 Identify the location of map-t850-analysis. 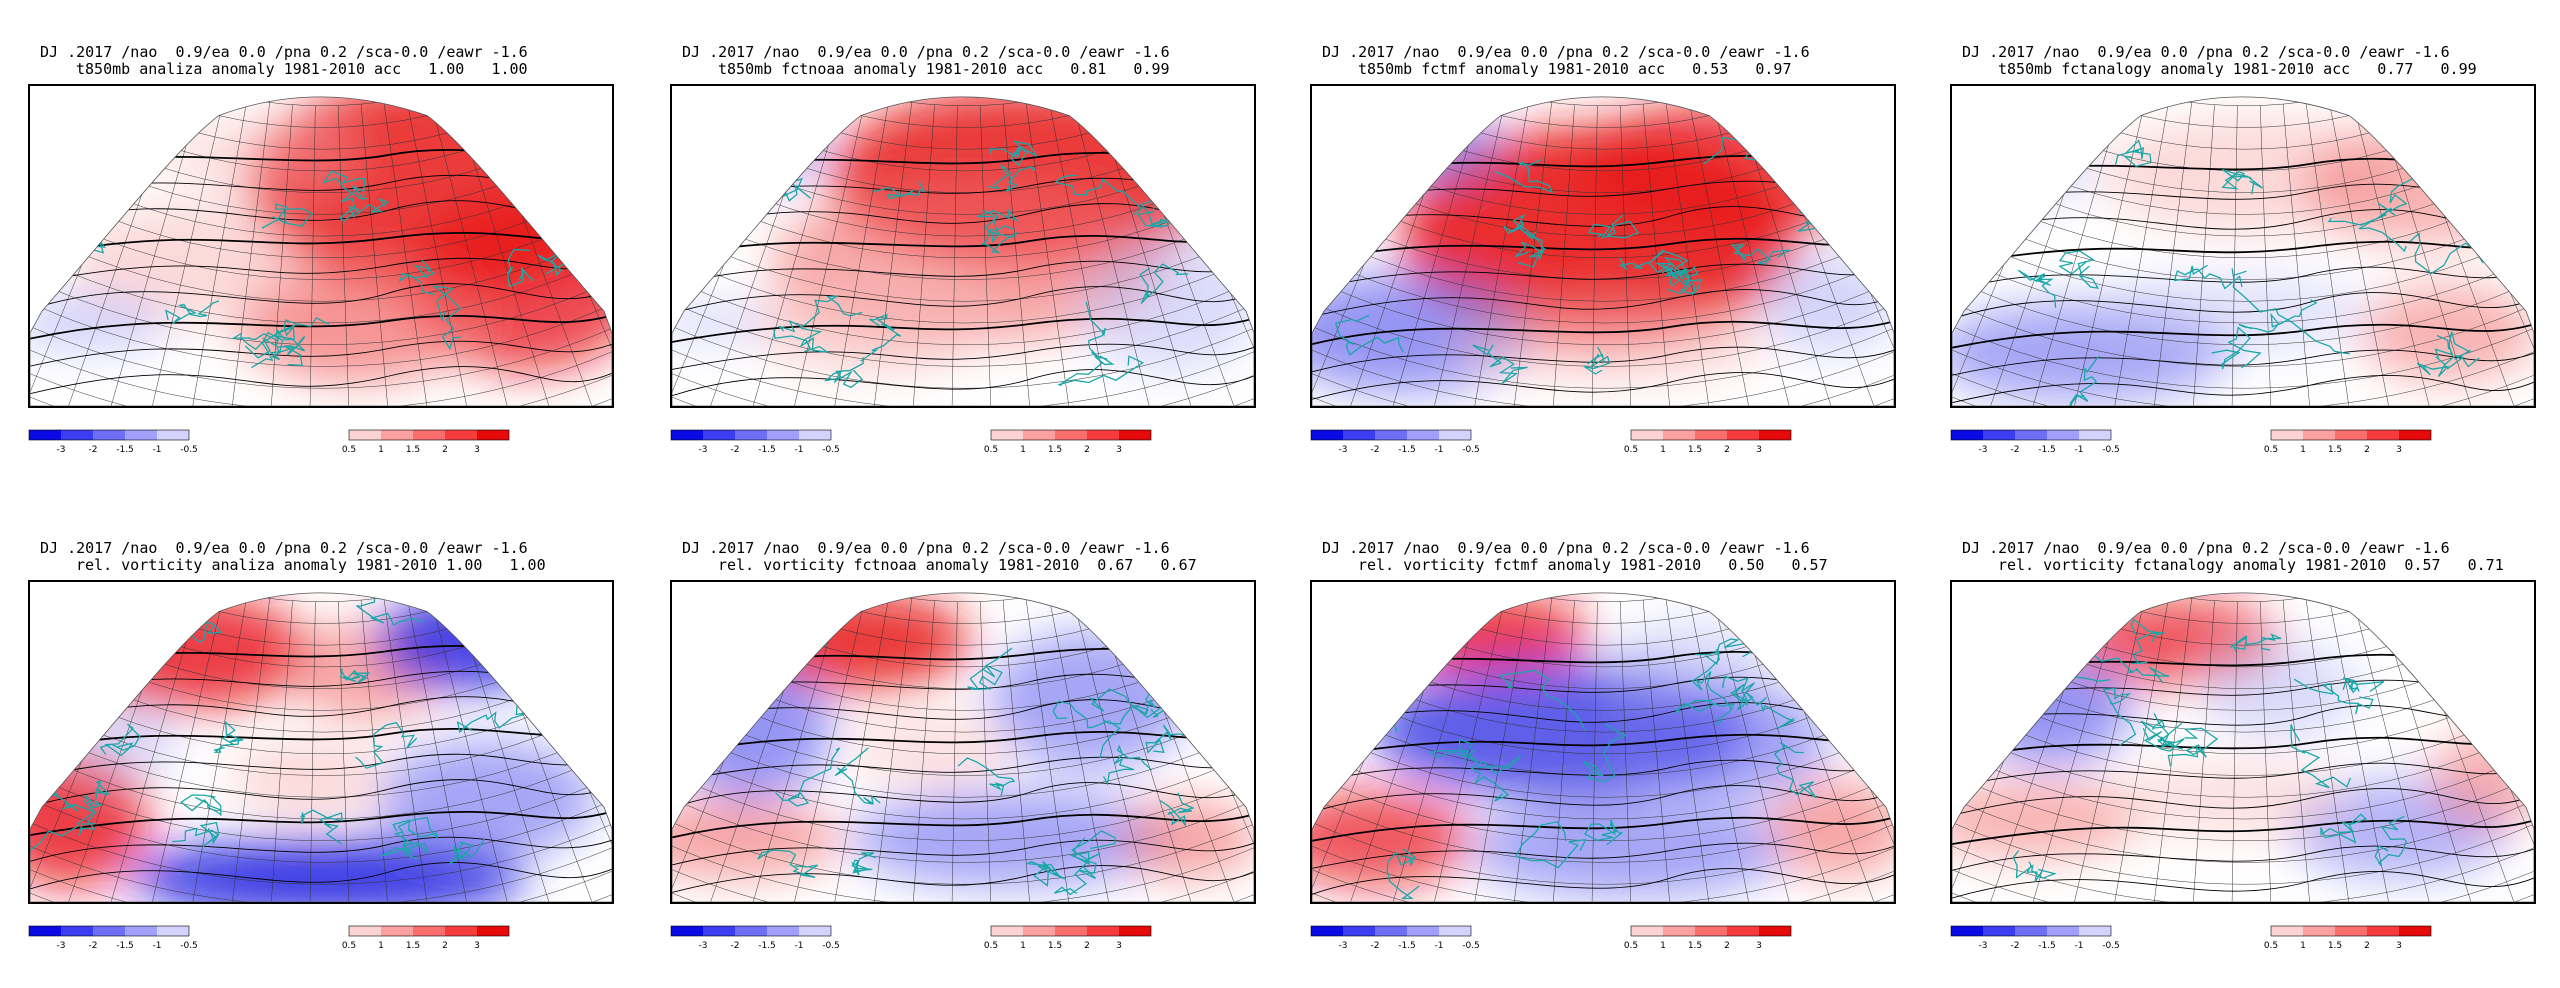
(321, 251).